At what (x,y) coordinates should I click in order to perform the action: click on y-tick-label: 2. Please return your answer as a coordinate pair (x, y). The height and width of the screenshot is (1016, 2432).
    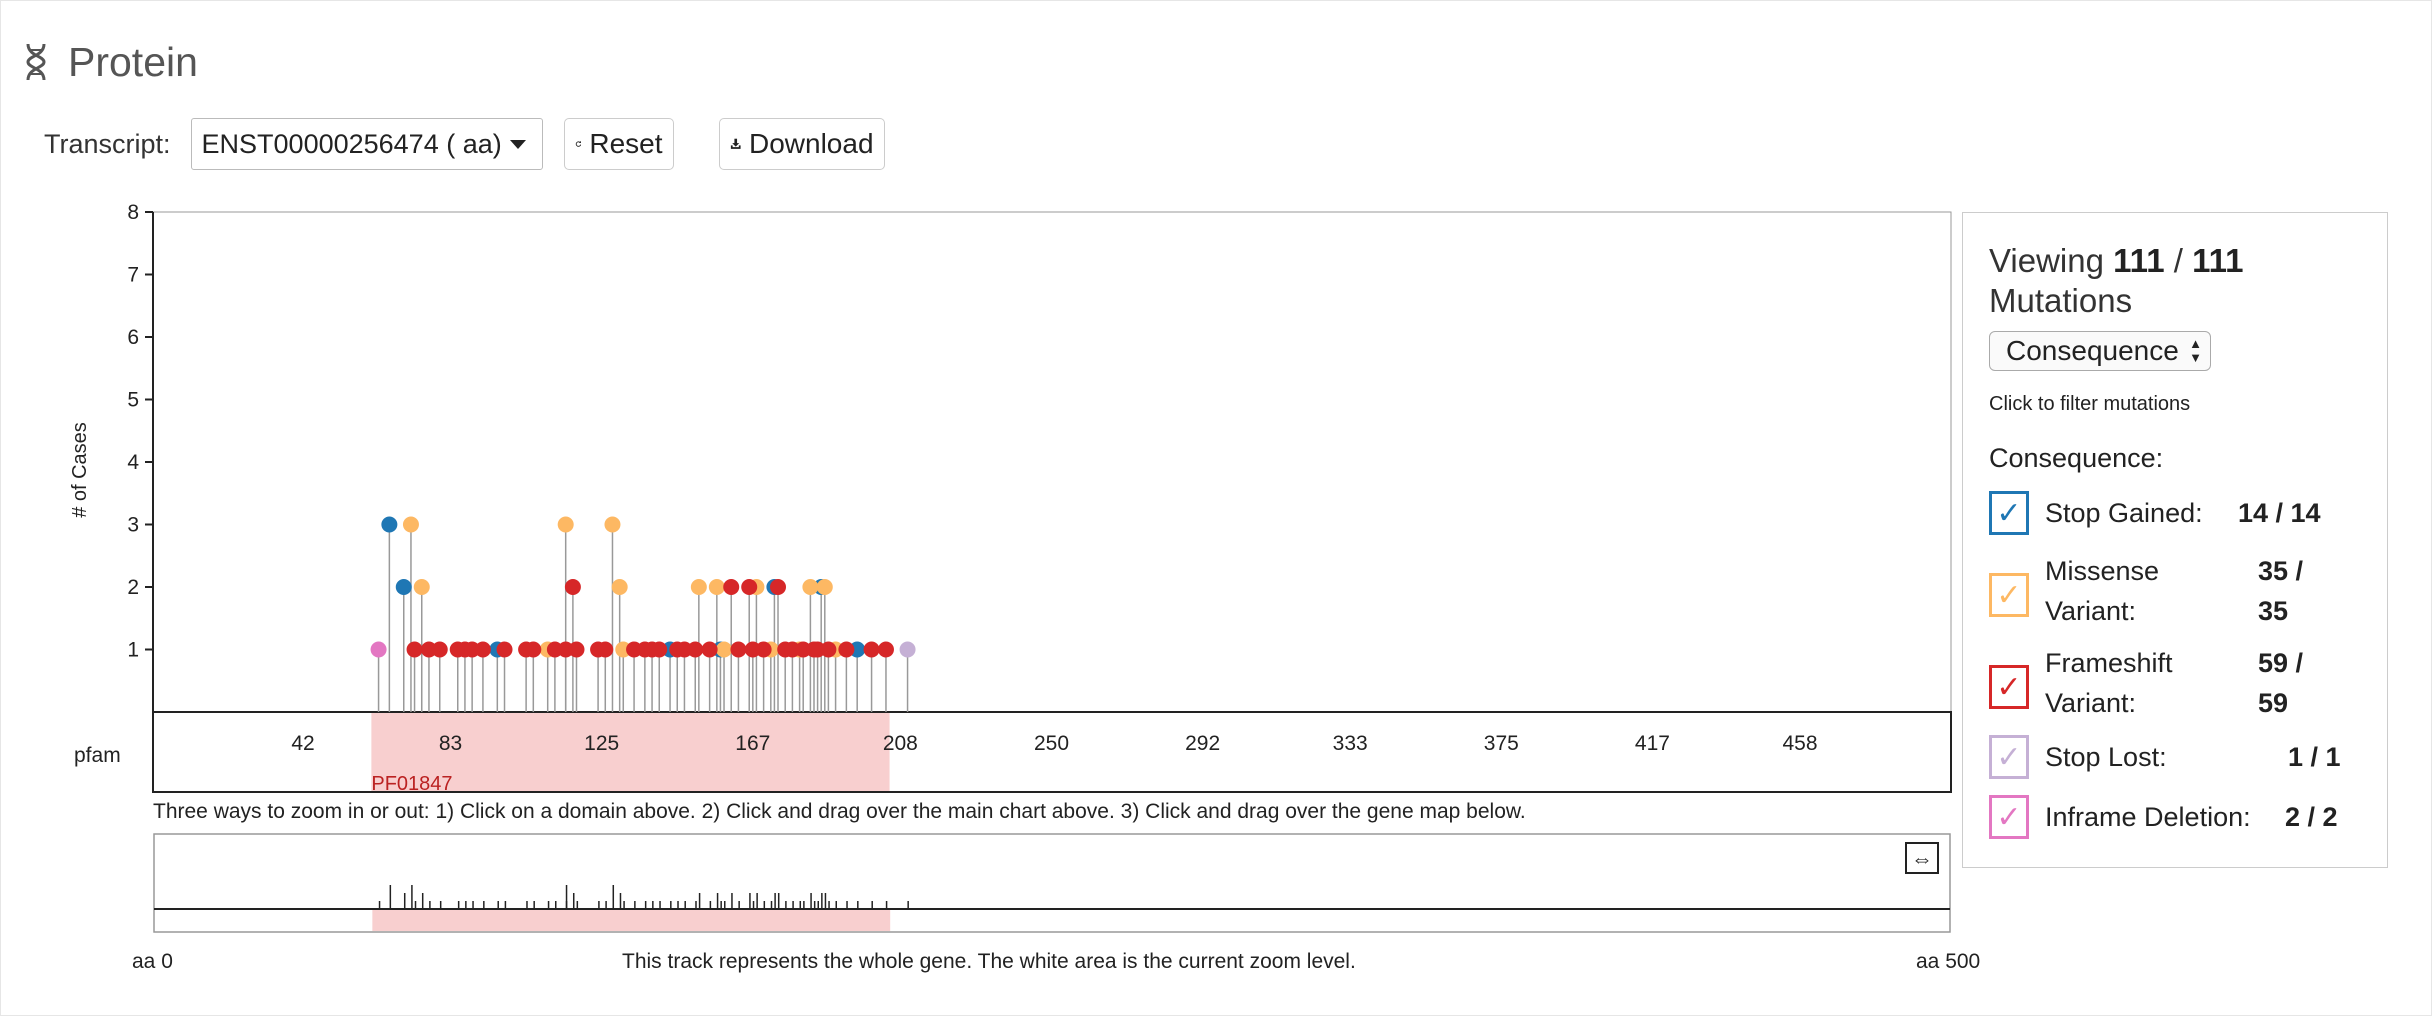
    Looking at the image, I should click on (133, 587).